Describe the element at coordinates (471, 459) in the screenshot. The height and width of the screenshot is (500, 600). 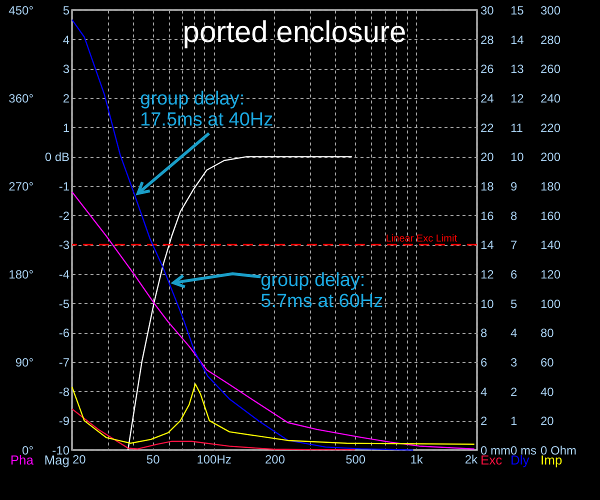
I see `x-tick-label: 2k` at that location.